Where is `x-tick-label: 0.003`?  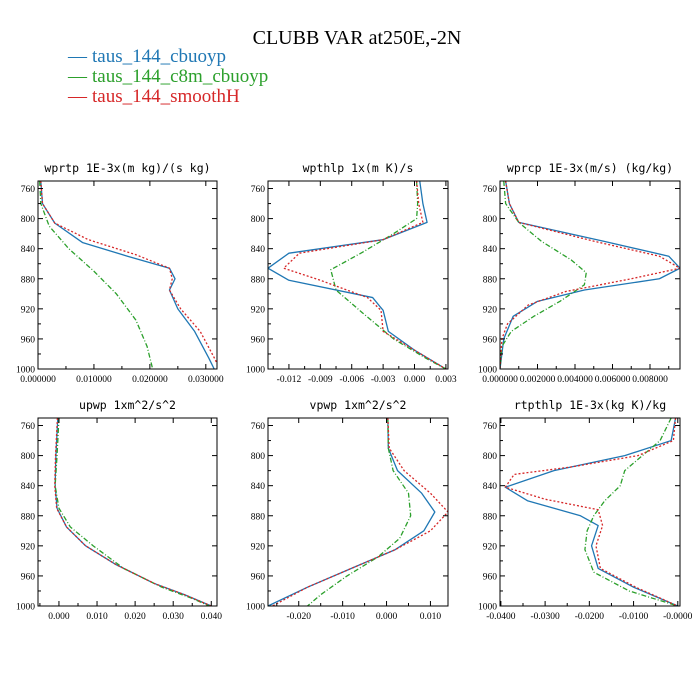
x-tick-label: 0.003 is located at coordinates (446, 380).